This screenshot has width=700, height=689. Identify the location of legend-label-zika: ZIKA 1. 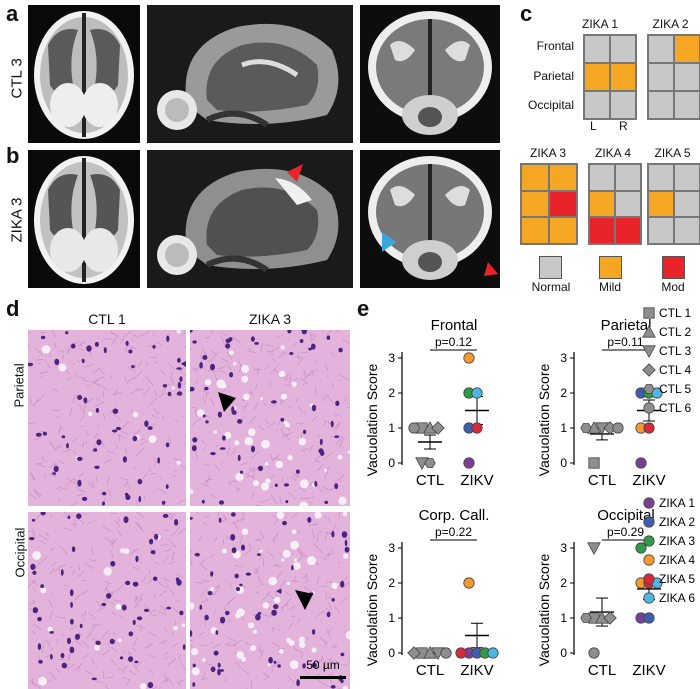
(677, 503).